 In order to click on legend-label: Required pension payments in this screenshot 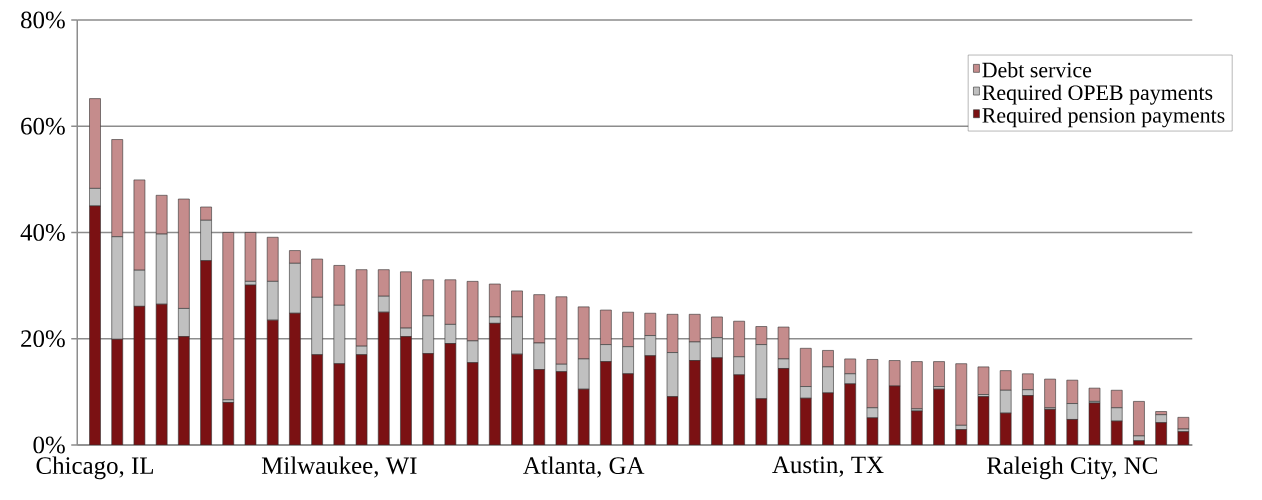, I will do `click(1103, 117)`.